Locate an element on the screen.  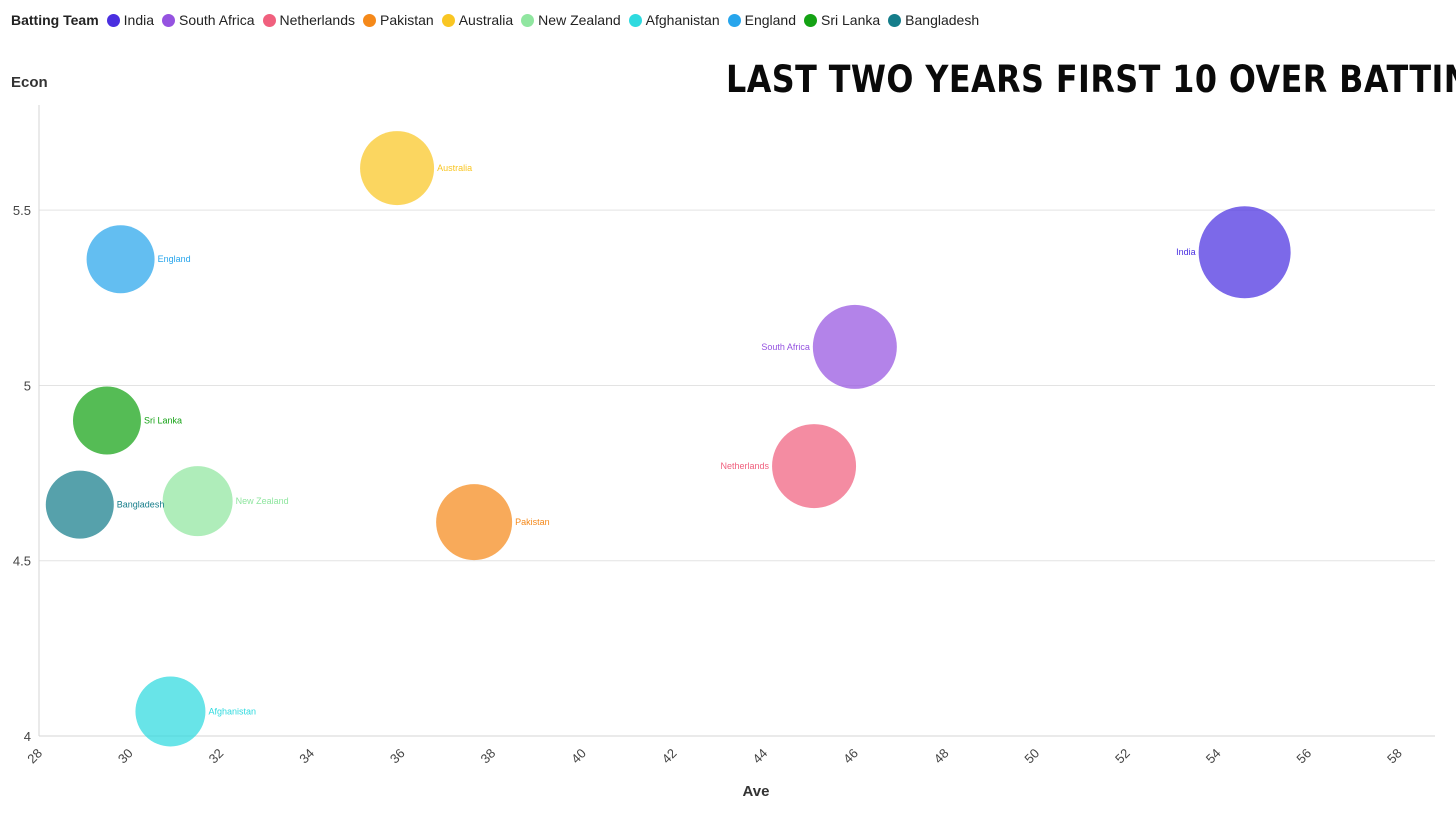
x-tick-label: 44 is located at coordinates (759, 756).